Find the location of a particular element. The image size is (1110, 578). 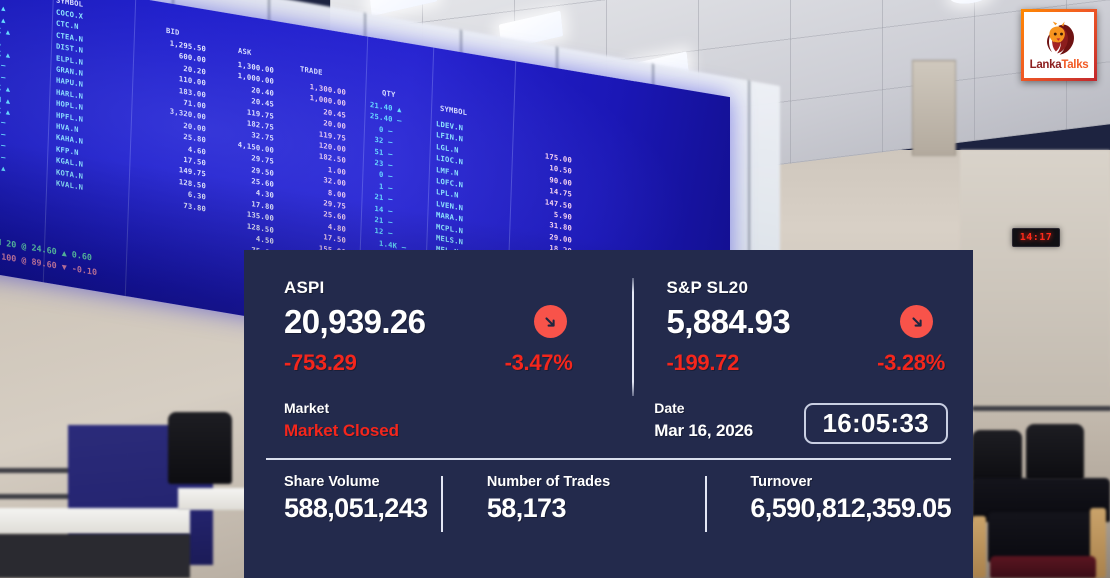

stat-share-volume: Share Volume 588,051,243 is located at coordinates (372, 498).